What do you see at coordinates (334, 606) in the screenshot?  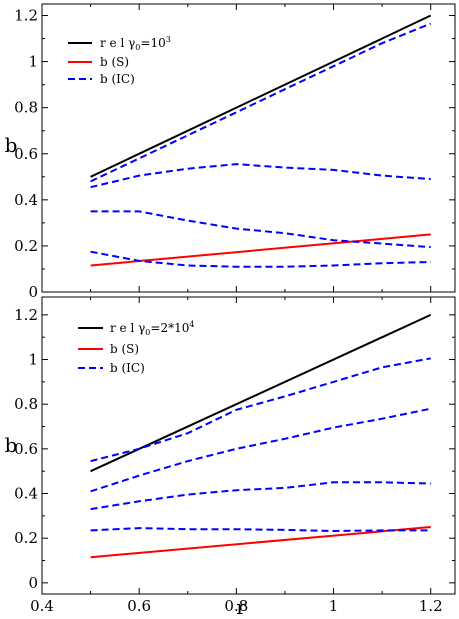 I see `bottom-x-tick-label: 1` at bounding box center [334, 606].